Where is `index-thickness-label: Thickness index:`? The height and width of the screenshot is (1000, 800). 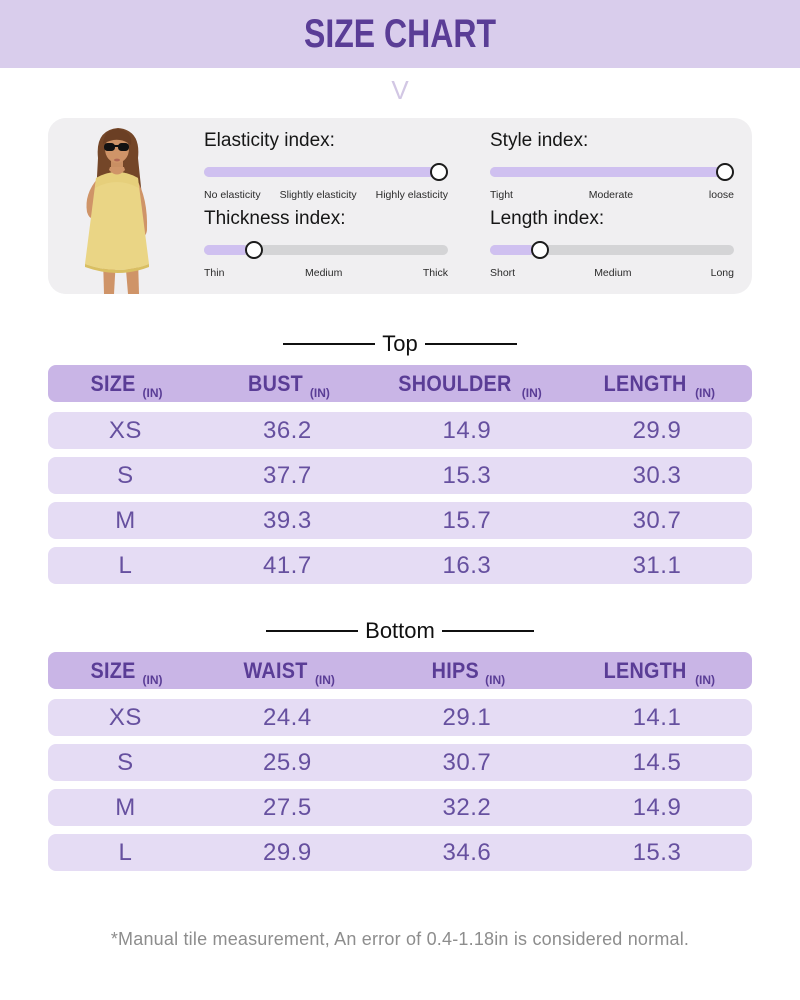
index-thickness-label: Thickness index: is located at coordinates (275, 218).